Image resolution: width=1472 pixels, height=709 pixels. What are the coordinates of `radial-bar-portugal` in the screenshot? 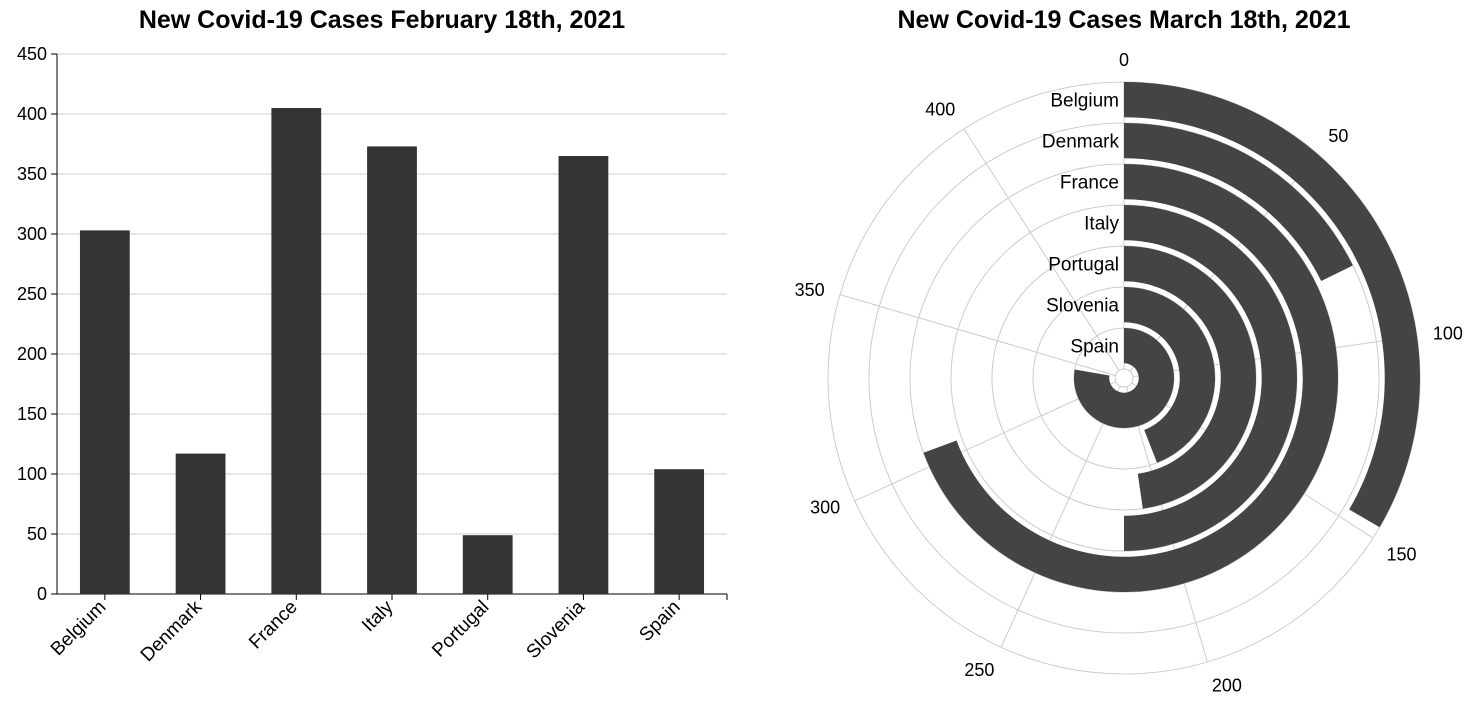 It's located at (1190, 377).